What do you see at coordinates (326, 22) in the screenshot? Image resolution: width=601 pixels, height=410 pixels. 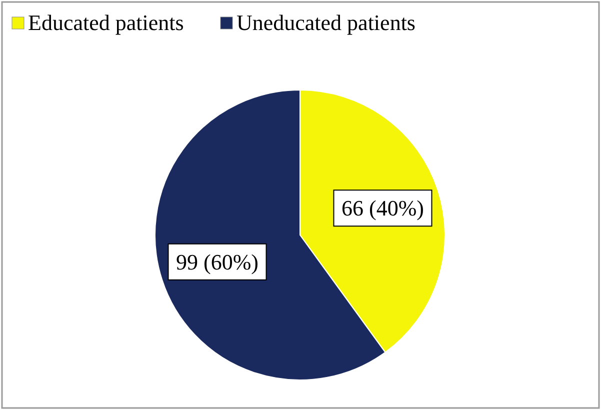 I see `legend-label: Uneducated patients` at bounding box center [326, 22].